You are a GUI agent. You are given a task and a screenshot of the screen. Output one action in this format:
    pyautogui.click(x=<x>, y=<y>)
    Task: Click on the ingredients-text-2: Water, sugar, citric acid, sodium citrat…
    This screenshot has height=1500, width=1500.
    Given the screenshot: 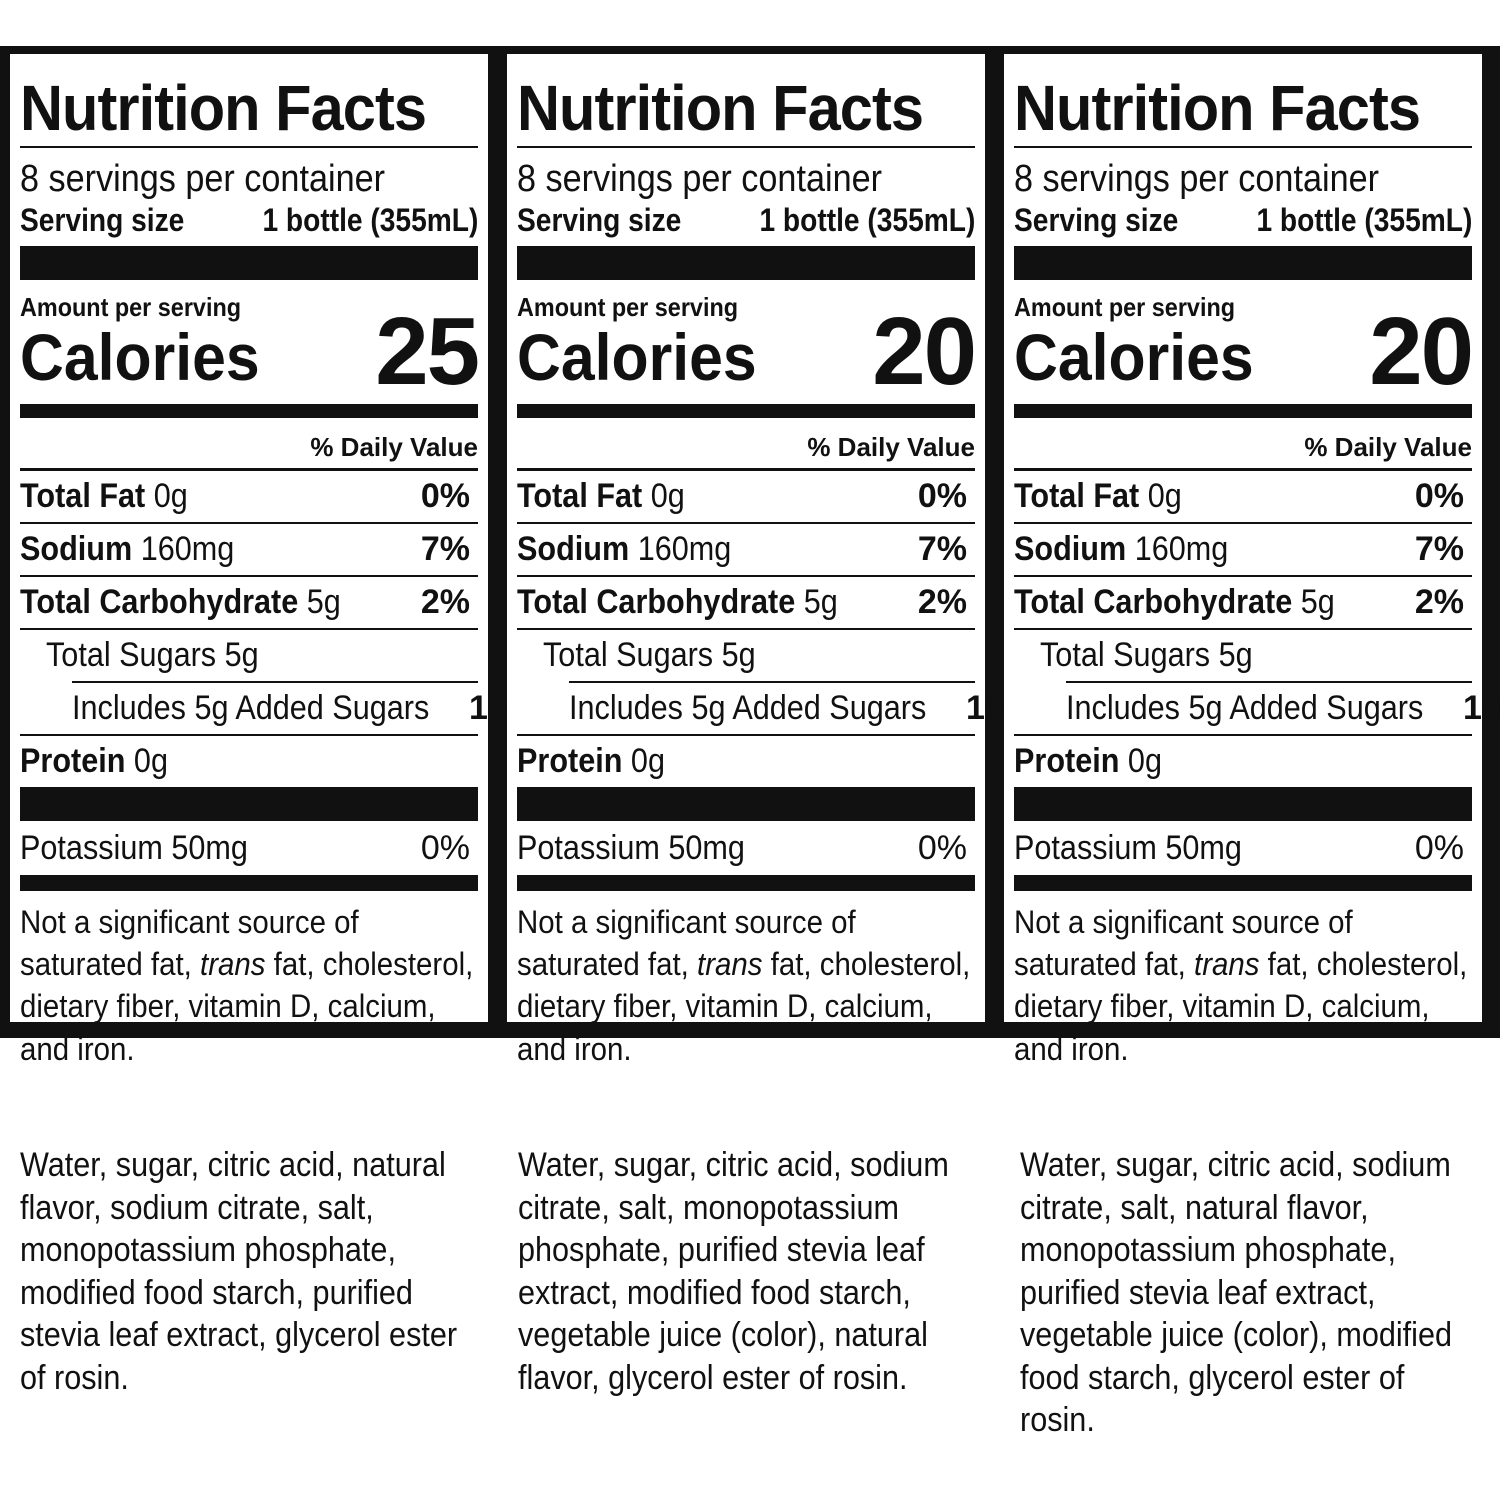 What is the action you would take?
    pyautogui.click(x=733, y=1271)
    